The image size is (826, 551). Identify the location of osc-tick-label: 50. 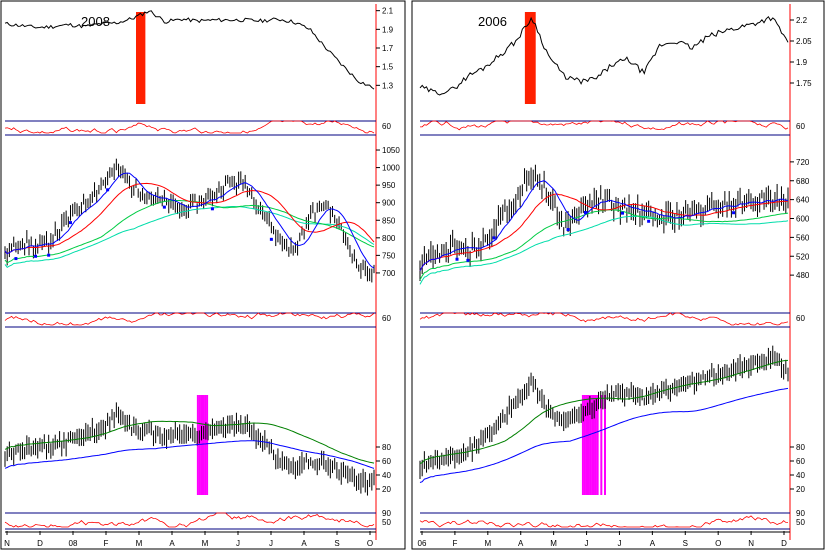
(386, 522).